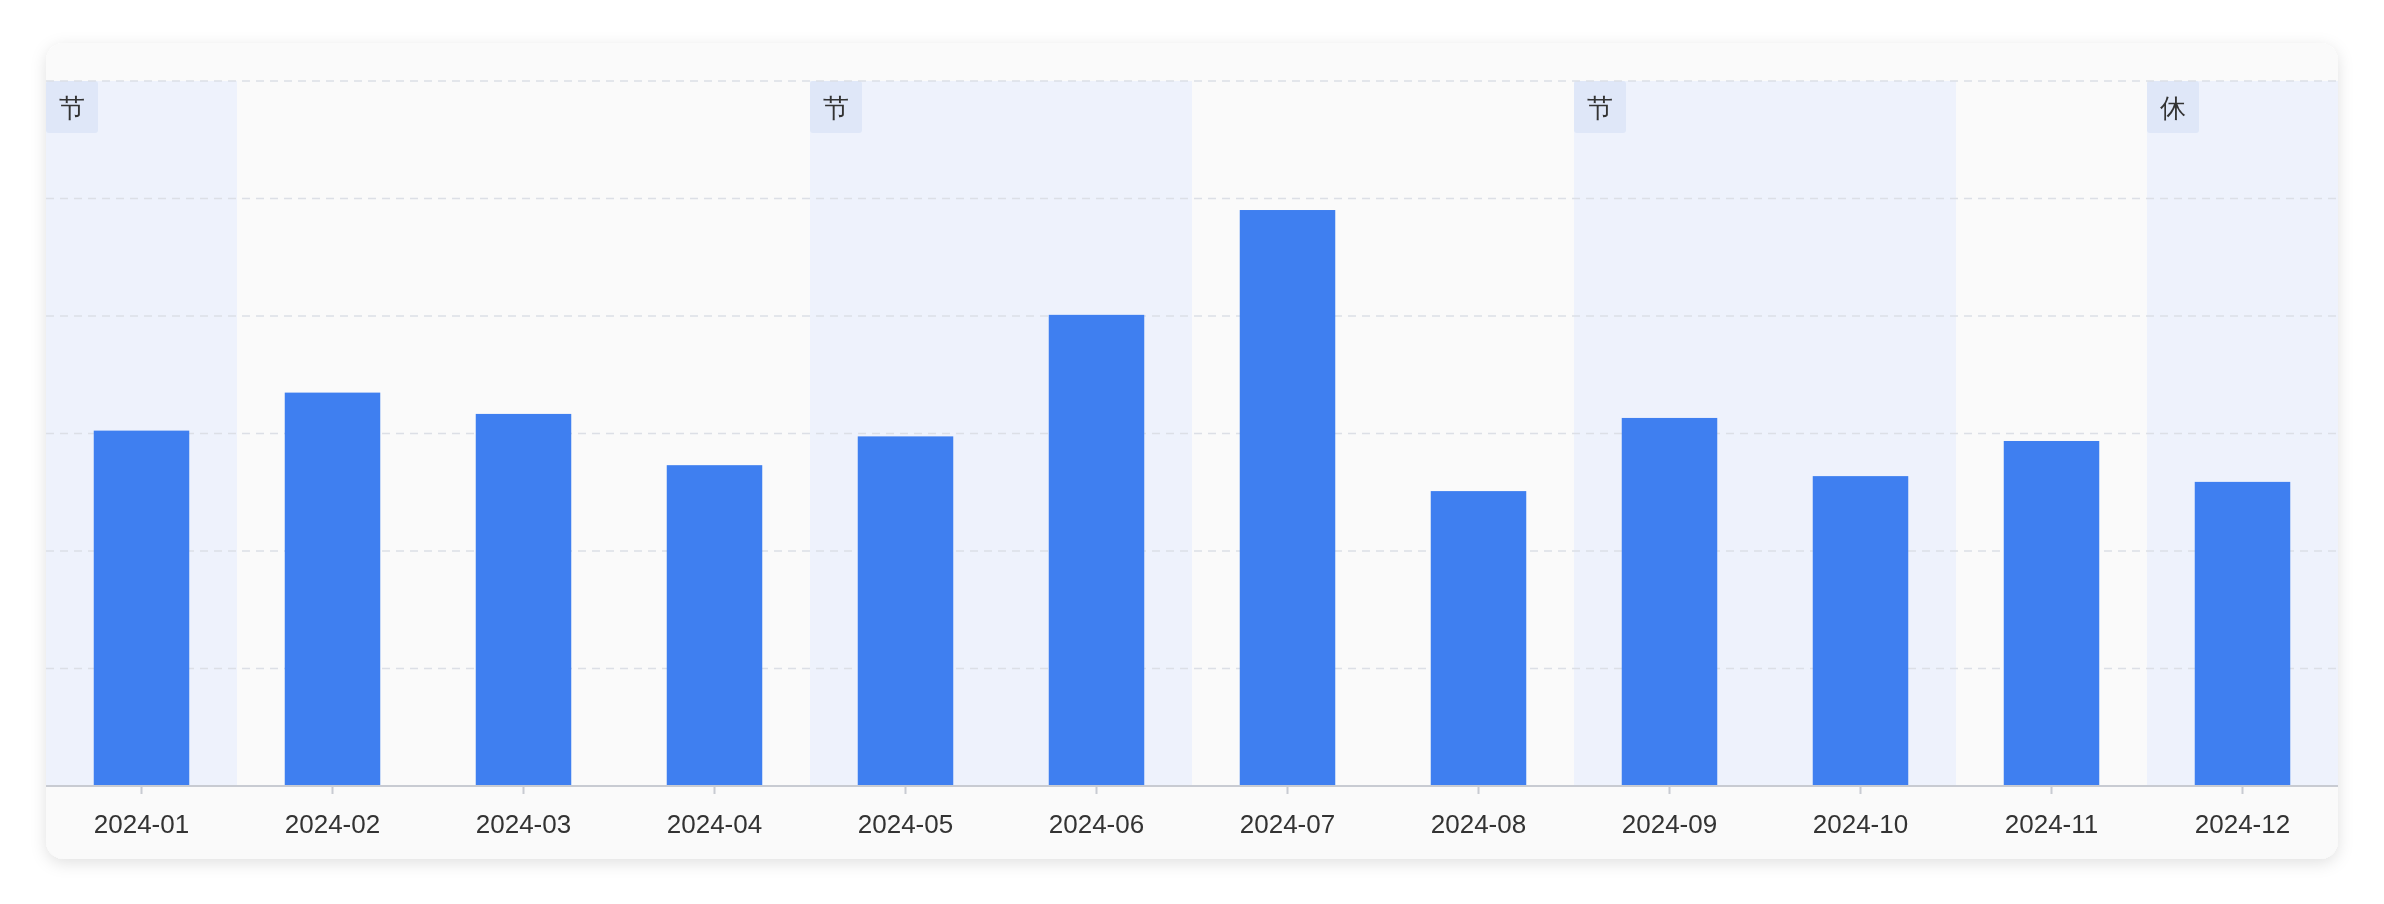 The image size is (2384, 904). What do you see at coordinates (2051, 824) in the screenshot?
I see `x-tick-label: 2024-11` at bounding box center [2051, 824].